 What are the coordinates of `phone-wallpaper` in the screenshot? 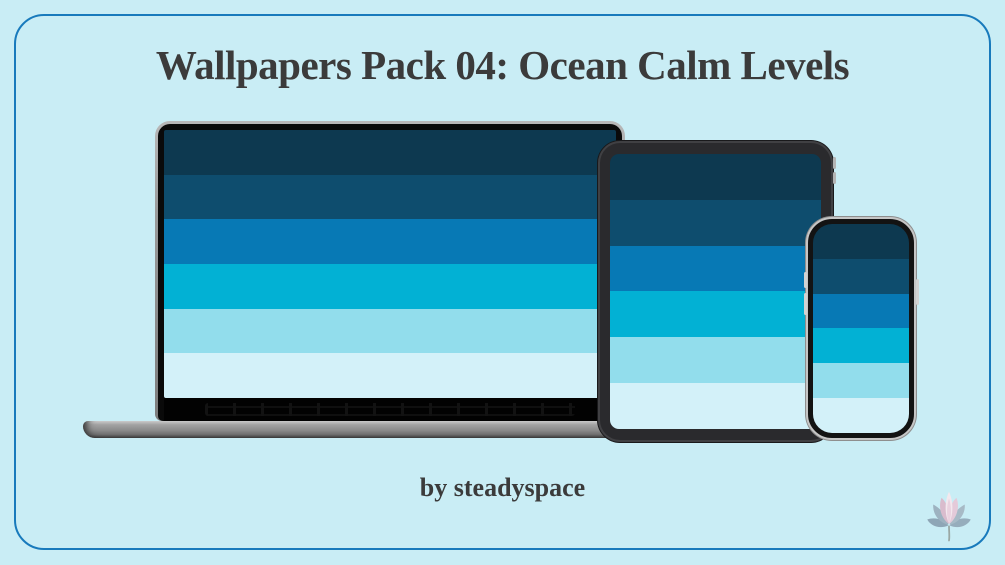 It's located at (861, 328).